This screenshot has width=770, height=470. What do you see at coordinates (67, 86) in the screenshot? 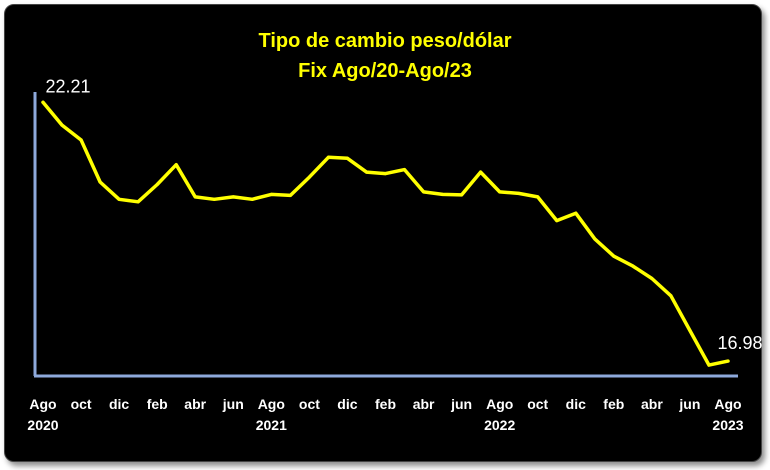
I see `data-label: 22.21` at bounding box center [67, 86].